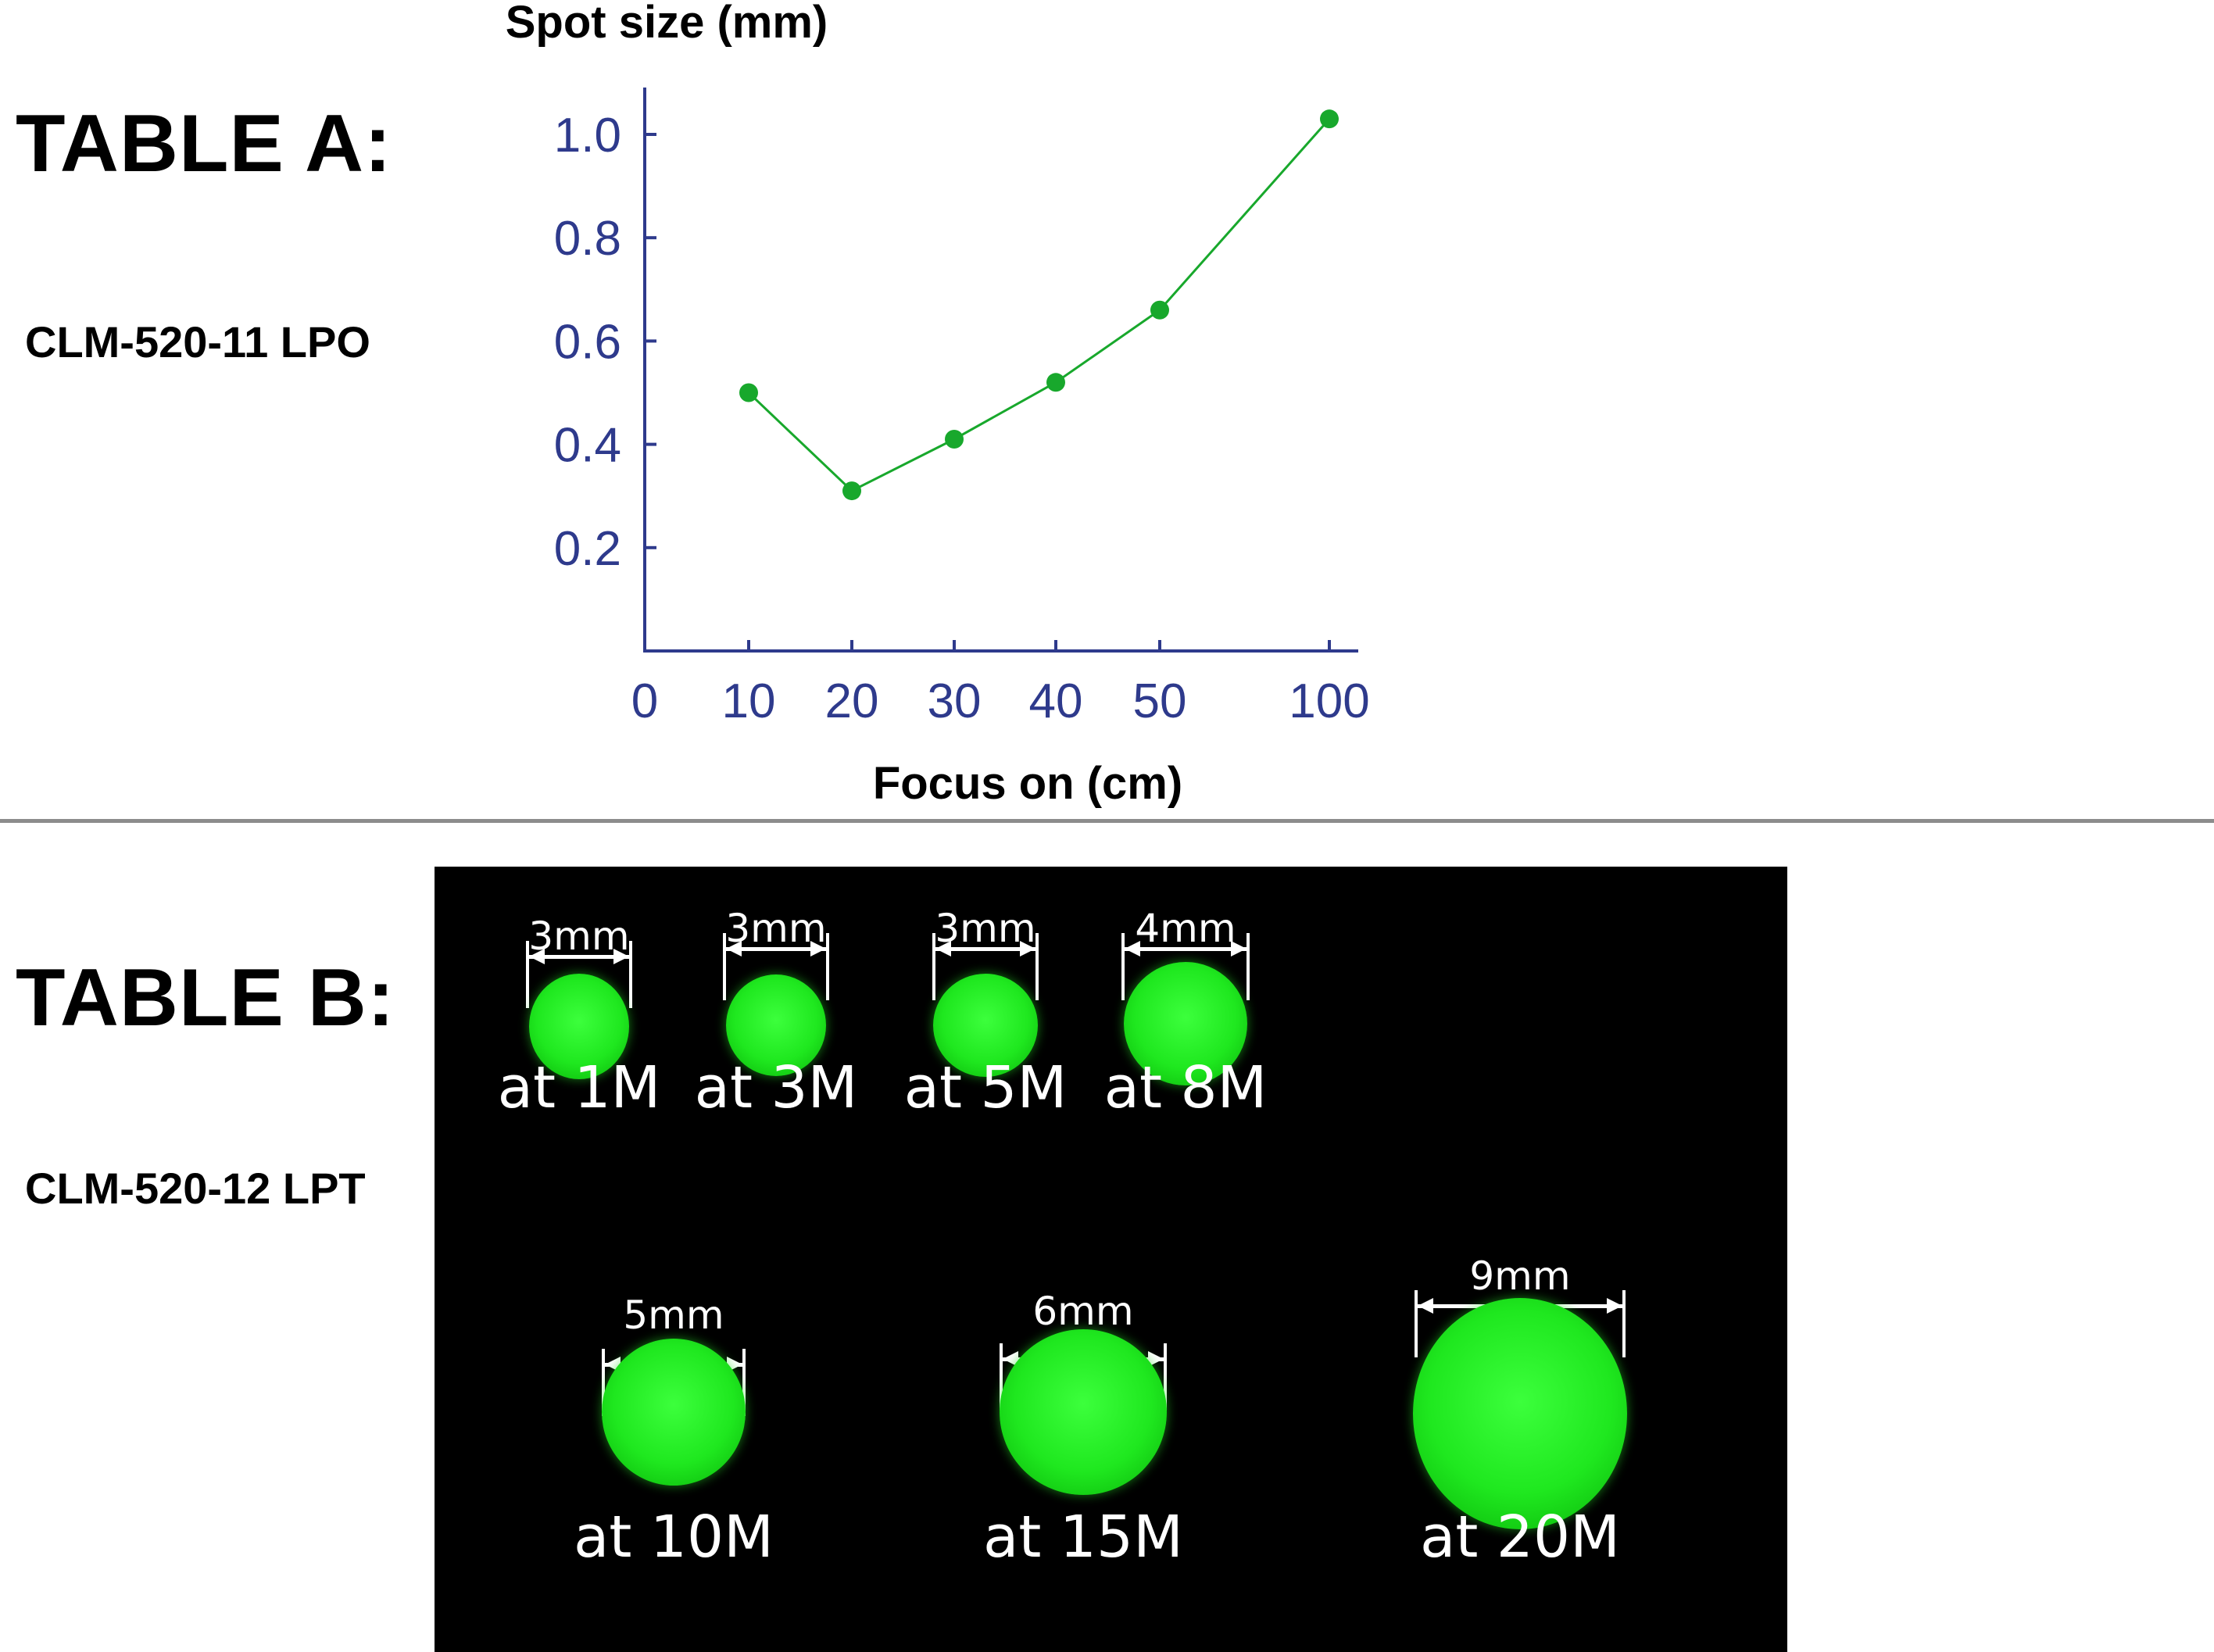 This screenshot has height=1652, width=2214. I want to click on table-a-model-label: CLM-520-11 LPO, so click(197, 342).